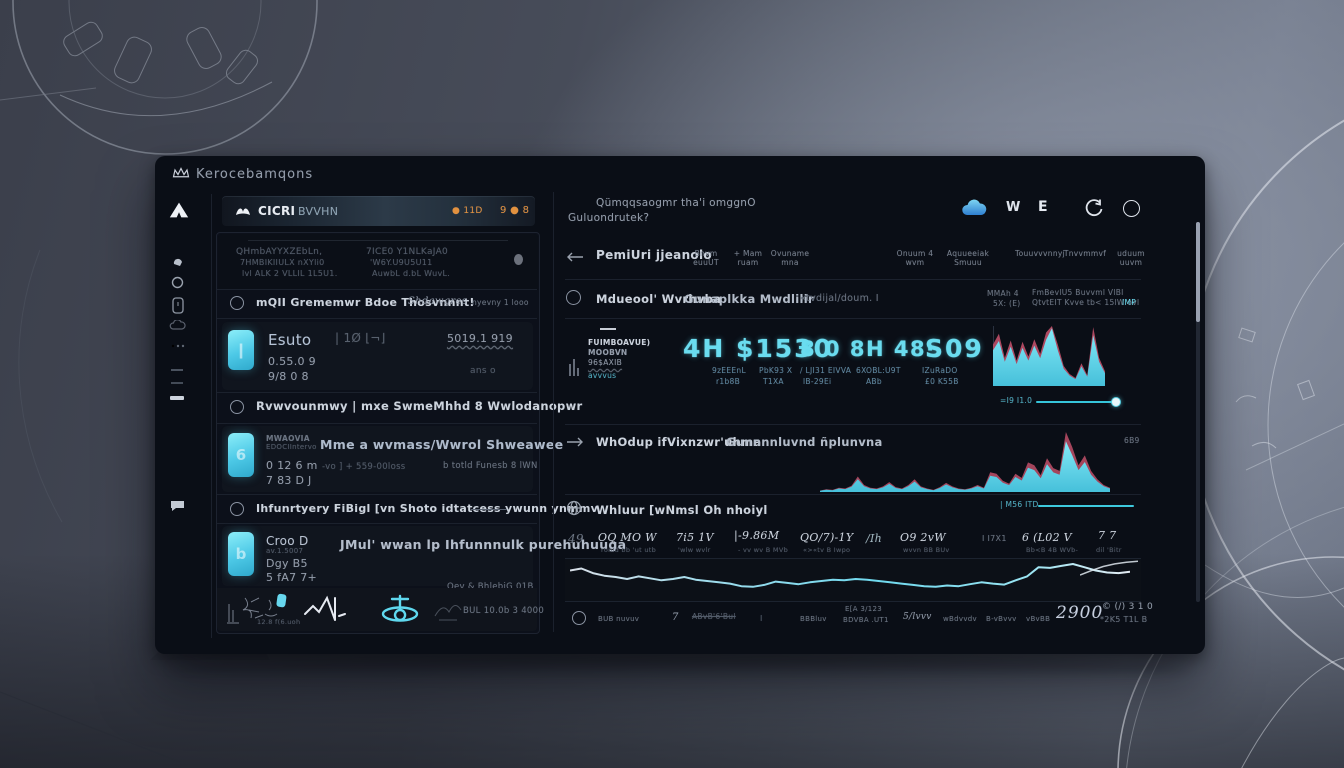  Describe the element at coordinates (680, 669) in the screenshot. I see `panel-reflection` at that location.